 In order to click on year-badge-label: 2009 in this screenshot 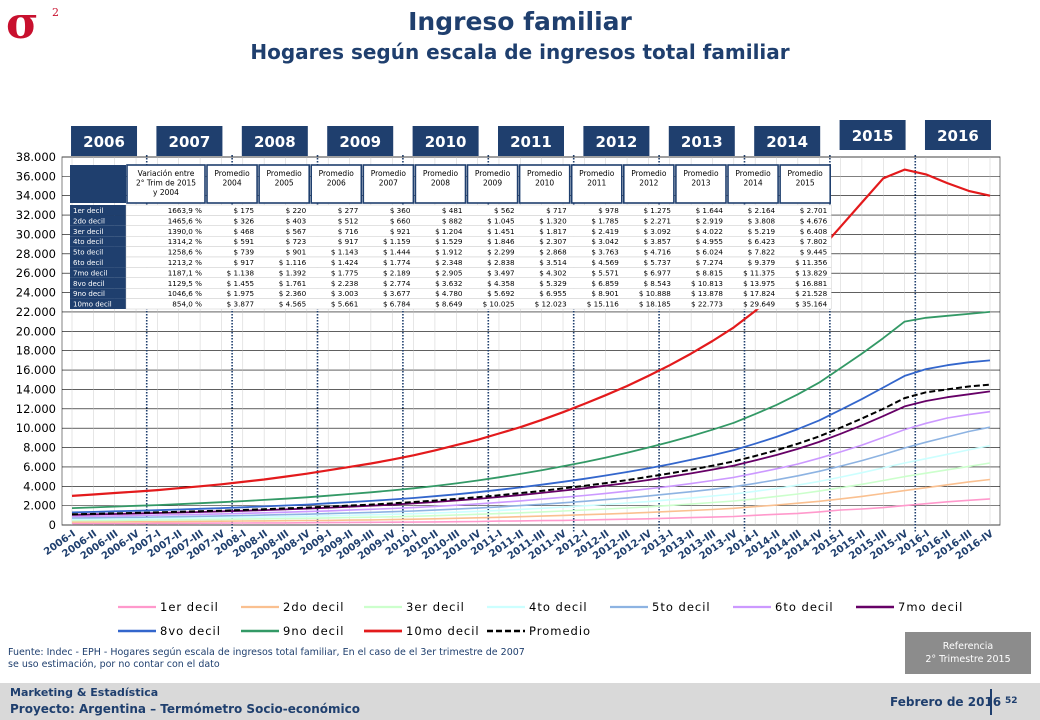, I will do `click(360, 142)`.